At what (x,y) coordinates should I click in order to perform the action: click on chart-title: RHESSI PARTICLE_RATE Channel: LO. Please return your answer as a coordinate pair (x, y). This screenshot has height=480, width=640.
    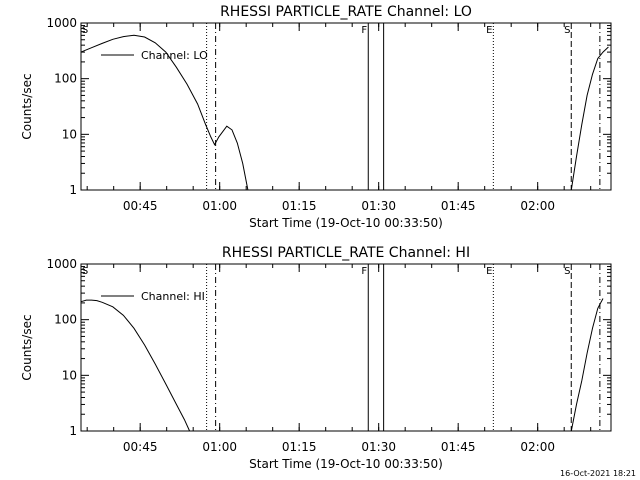
    Looking at the image, I should click on (346, 12).